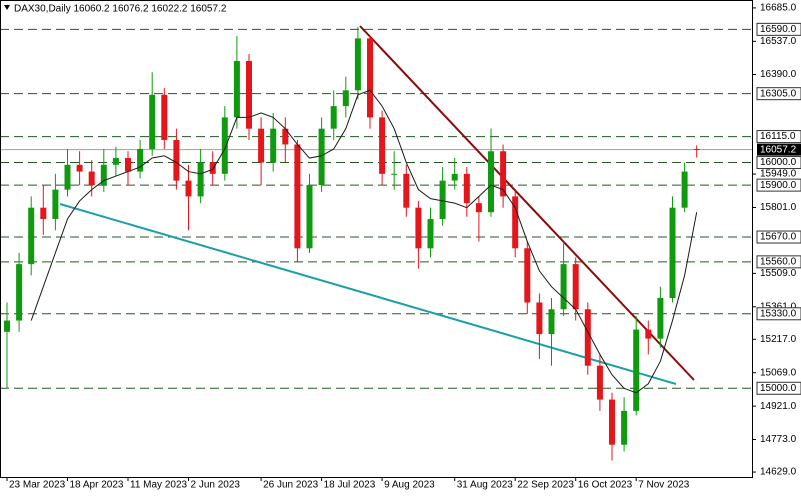 This screenshot has height=496, width=801. Describe the element at coordinates (409, 485) in the screenshot. I see `x-tick-label: 9 Aug 2023` at that location.